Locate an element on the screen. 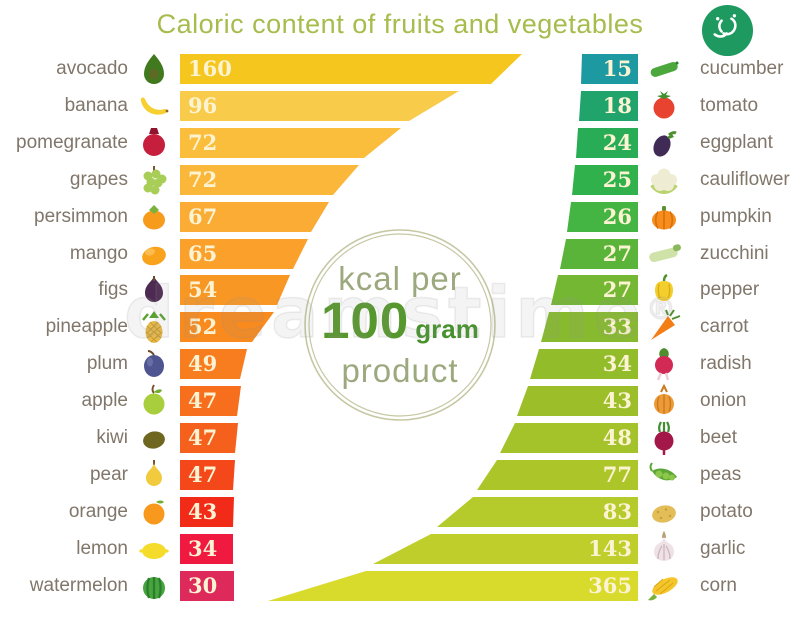 The height and width of the screenshot is (629, 800). calorie-value: 72 is located at coordinates (203, 142).